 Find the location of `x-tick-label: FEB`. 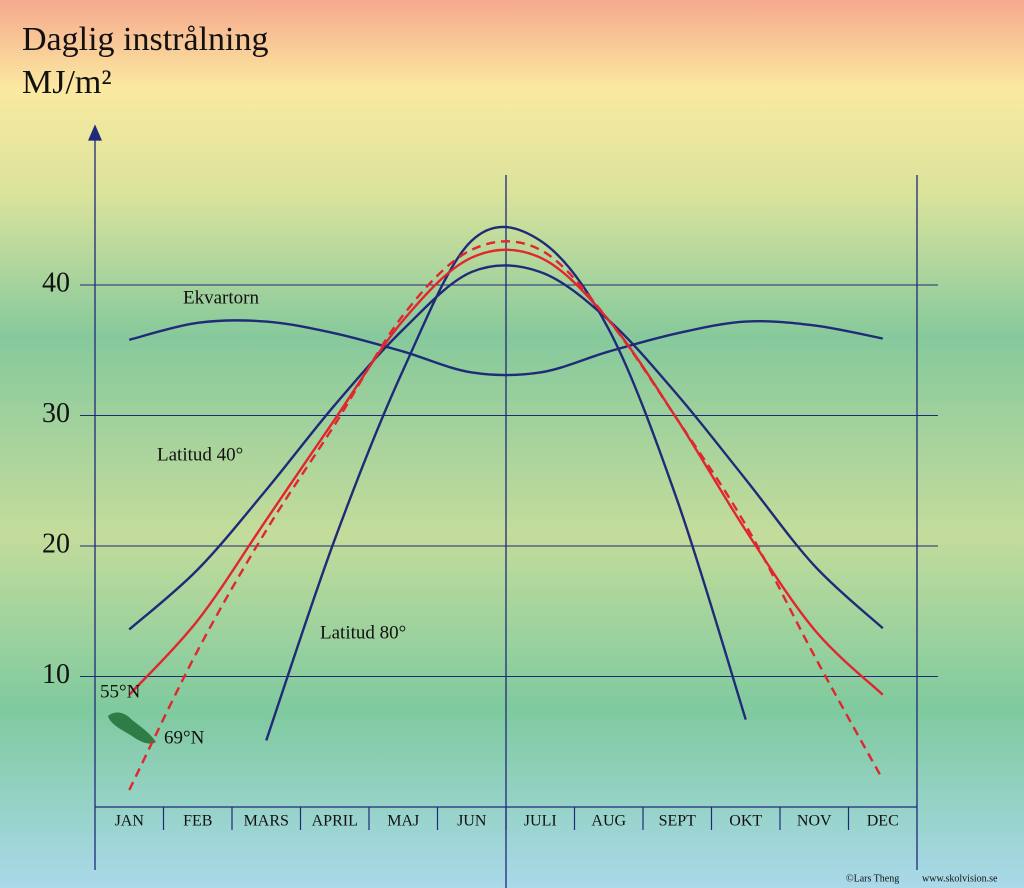

x-tick-label: FEB is located at coordinates (197, 821).